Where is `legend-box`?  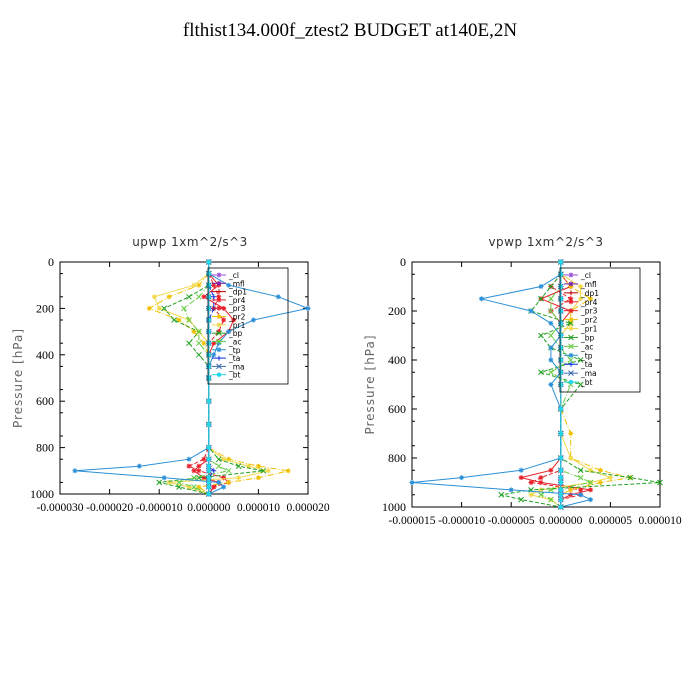 legend-box is located at coordinates (248, 326).